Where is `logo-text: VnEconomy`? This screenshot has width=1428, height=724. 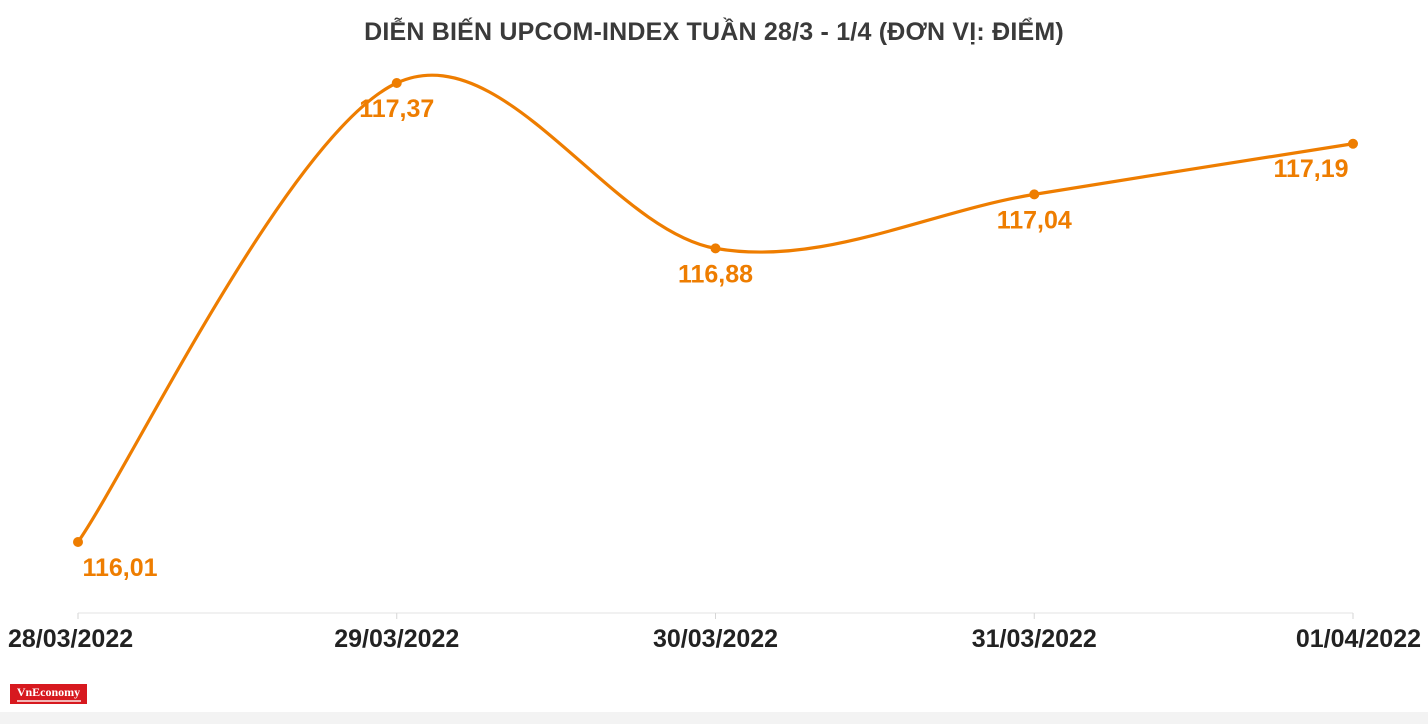 logo-text: VnEconomy is located at coordinates (48, 692).